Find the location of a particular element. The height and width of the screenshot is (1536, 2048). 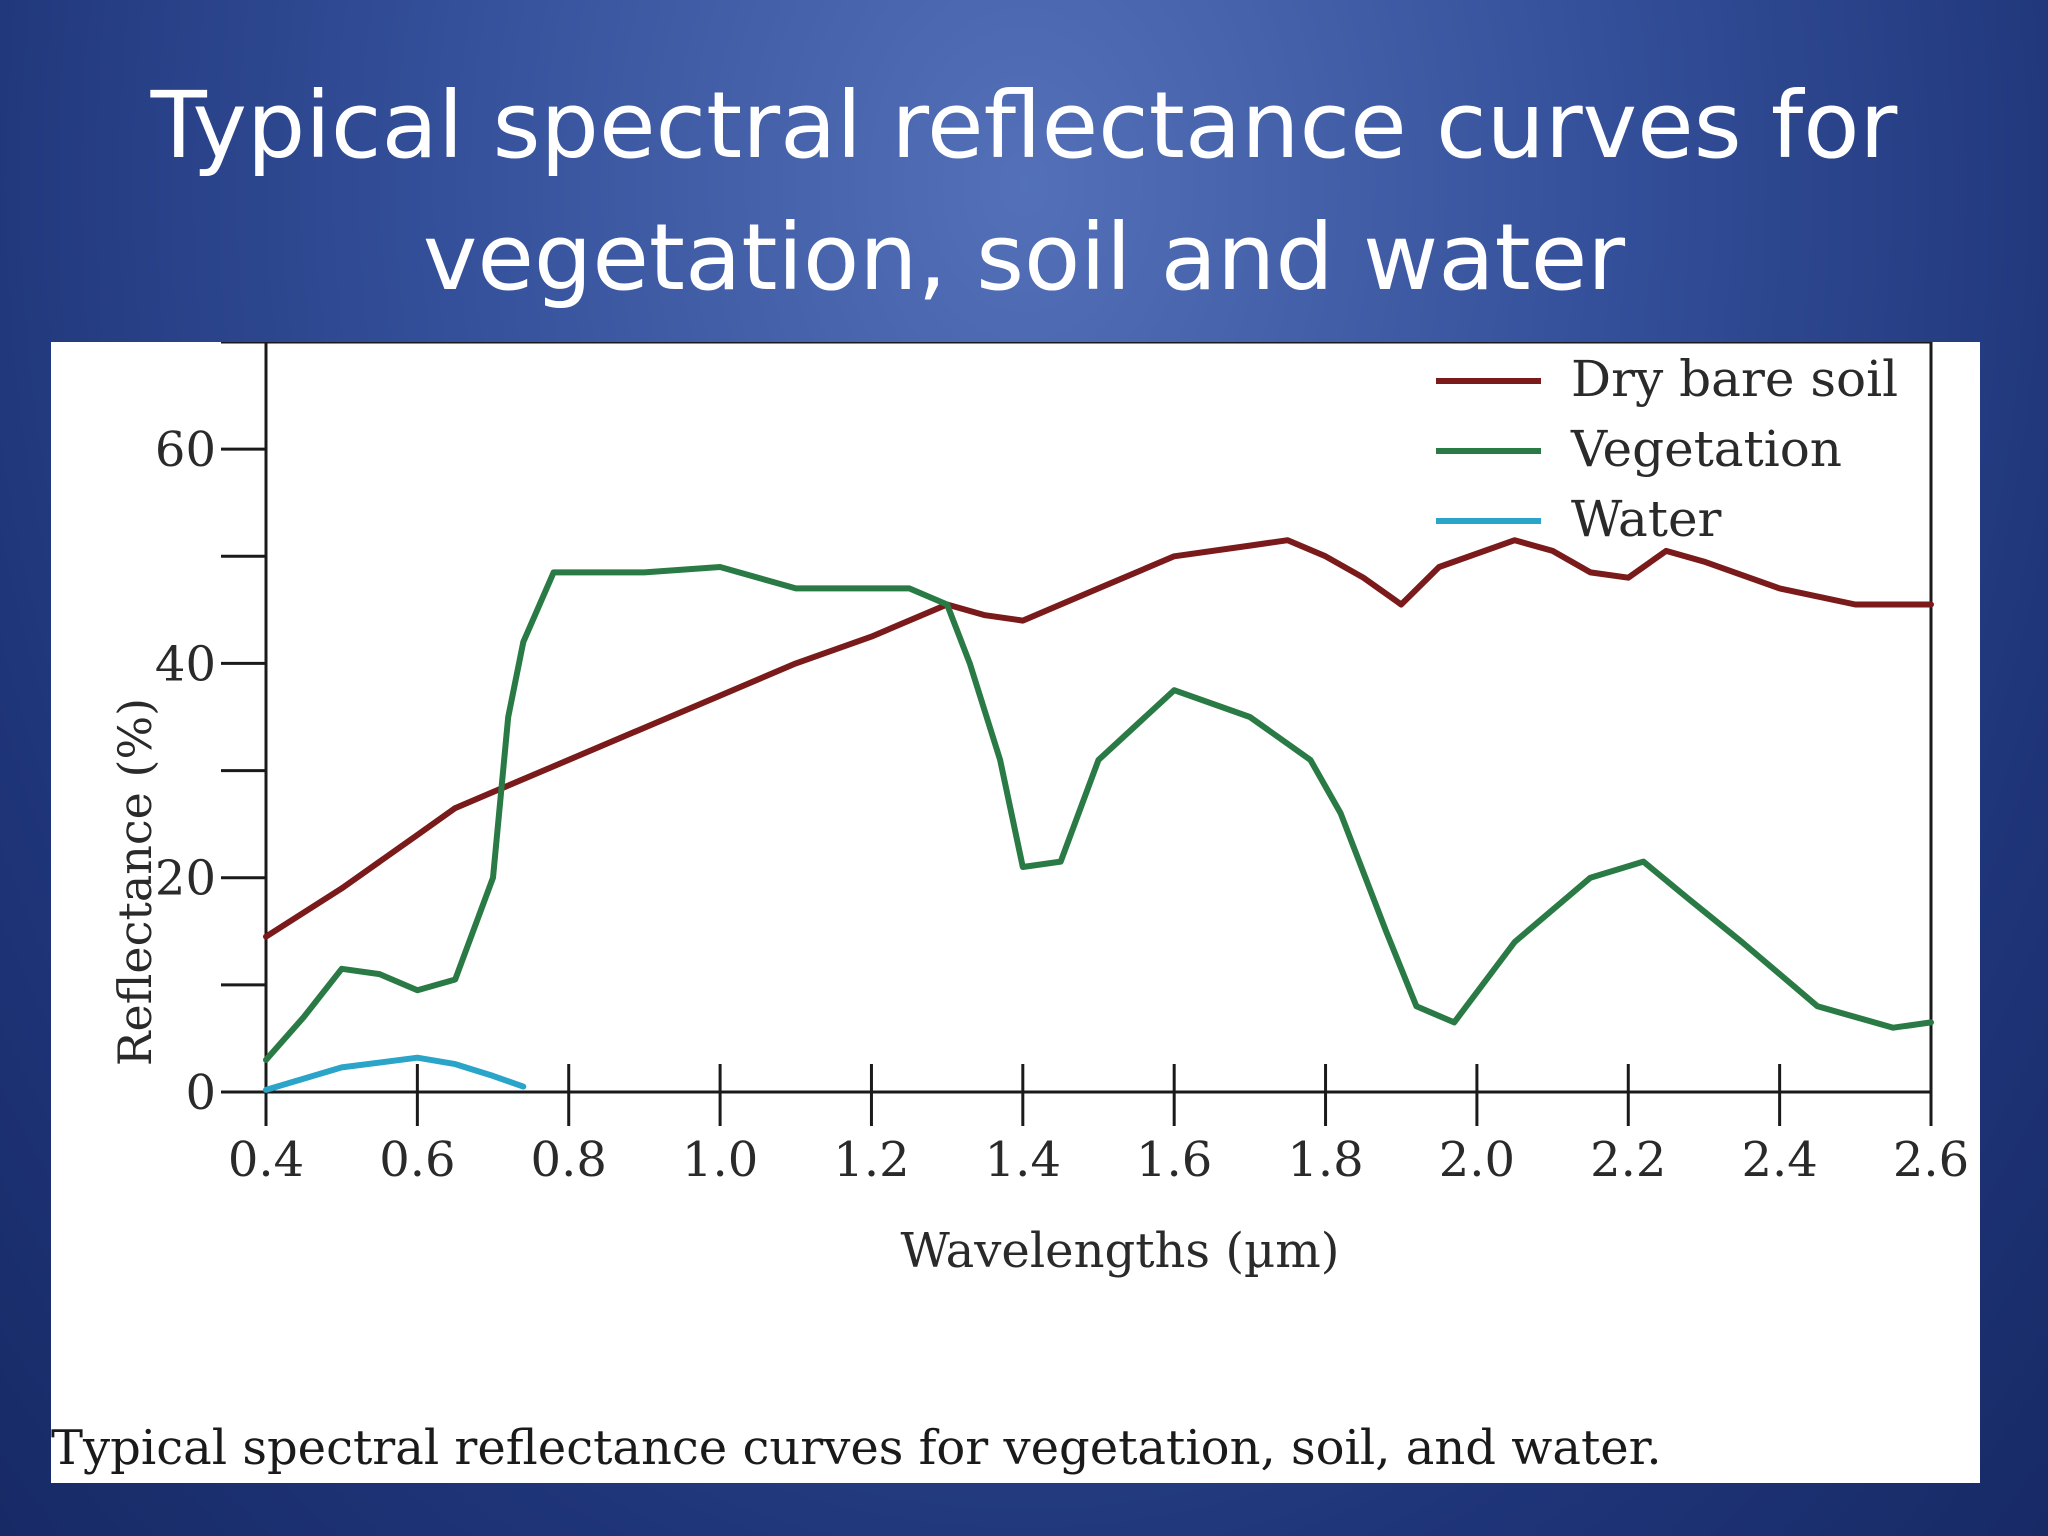

legend-label: Vegetation is located at coordinates (1706, 449).